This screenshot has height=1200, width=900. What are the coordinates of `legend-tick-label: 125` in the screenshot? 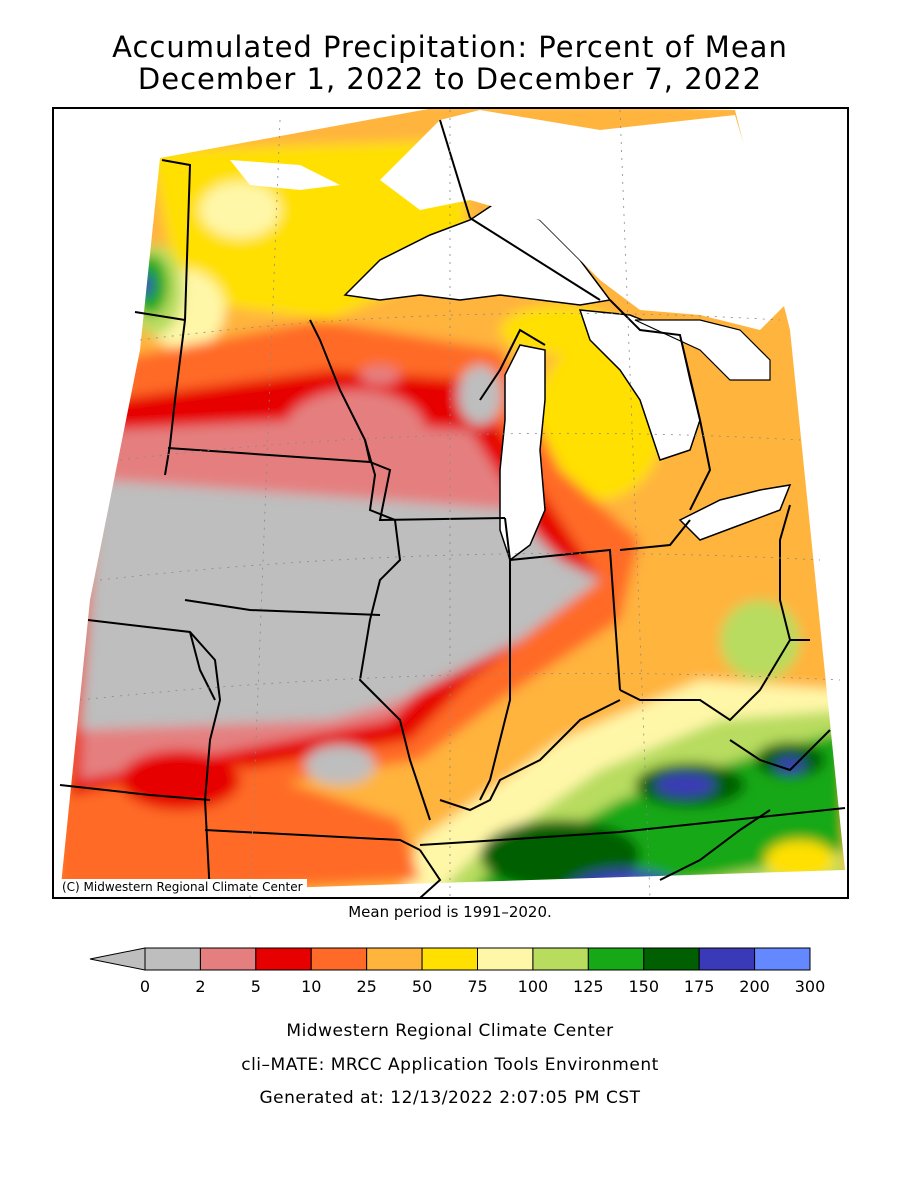 It's located at (588, 986).